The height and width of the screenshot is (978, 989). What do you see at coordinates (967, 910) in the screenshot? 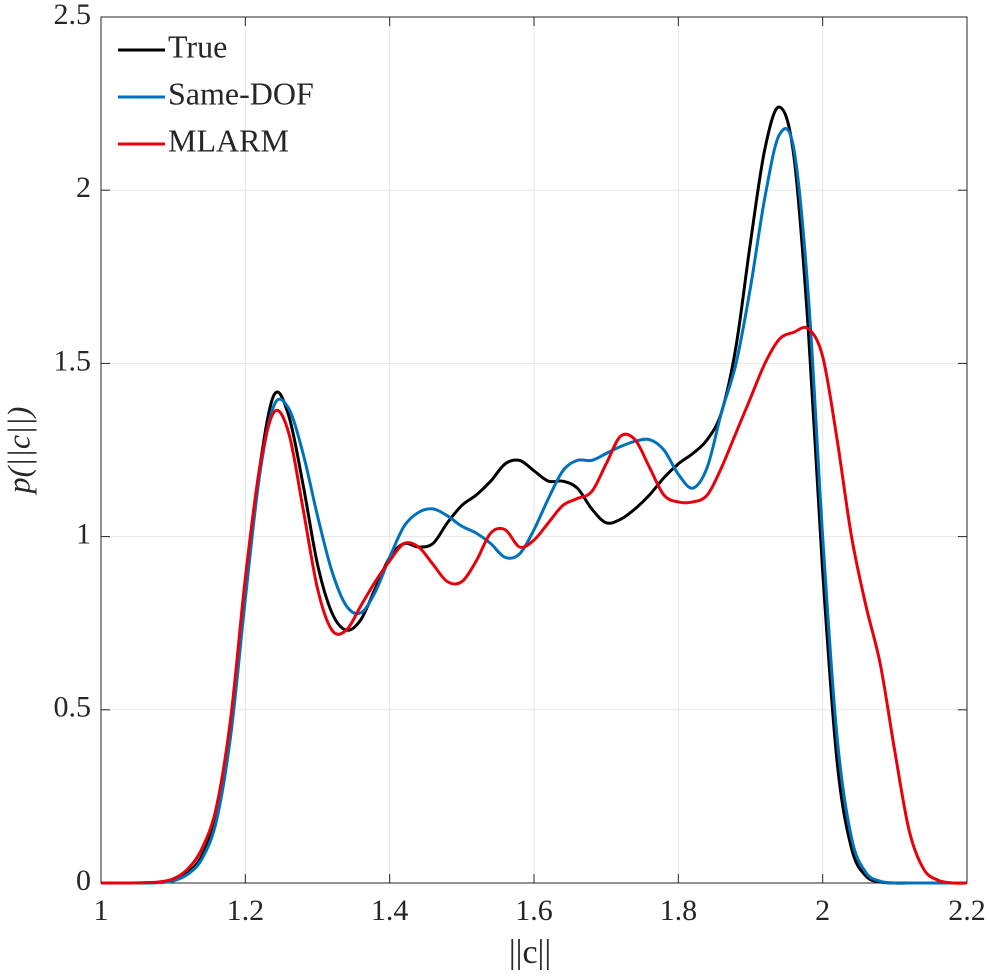
I see `x-tick-label: 2.2` at bounding box center [967, 910].